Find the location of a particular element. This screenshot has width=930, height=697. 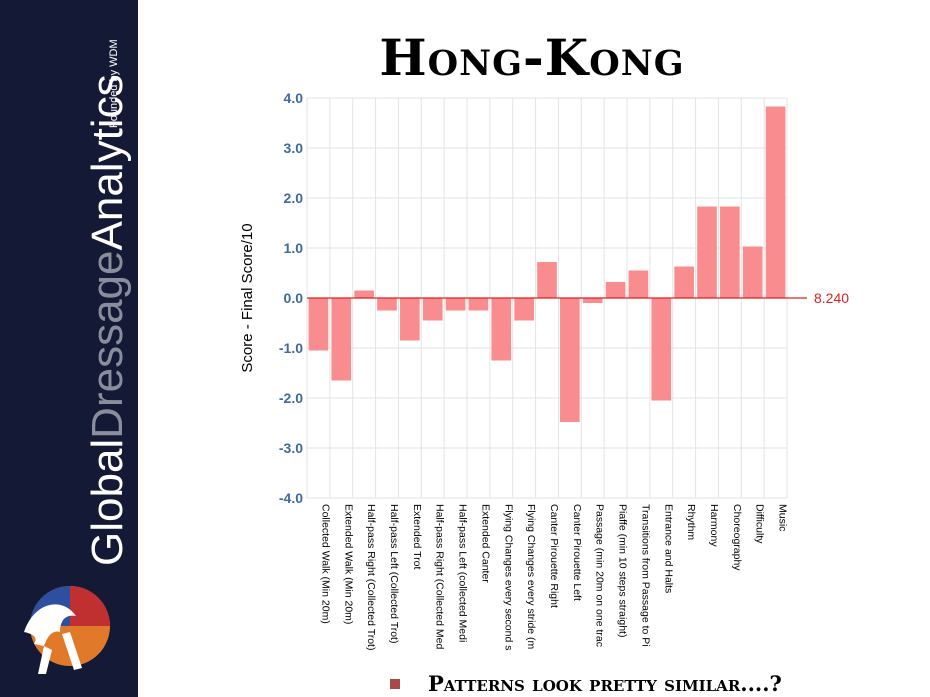

x-tick-label: Flying Changes every second s is located at coordinates (508, 577).